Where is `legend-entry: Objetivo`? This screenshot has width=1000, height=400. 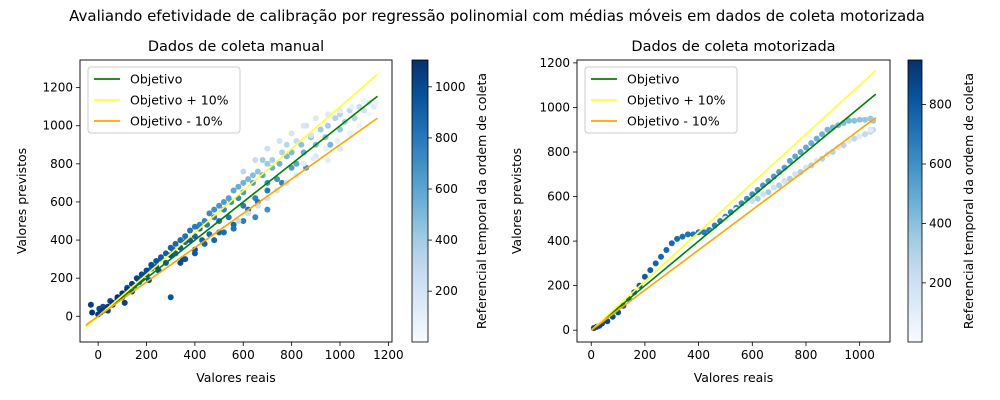 legend-entry: Objetivo is located at coordinates (156, 79).